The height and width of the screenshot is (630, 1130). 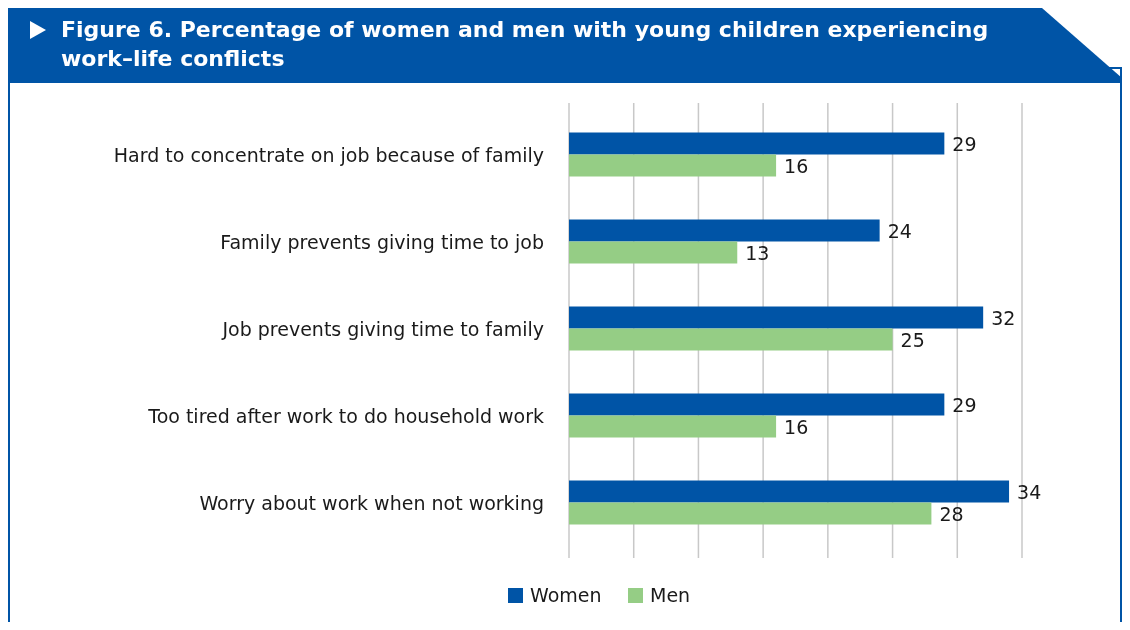 What do you see at coordinates (912, 339) in the screenshot?
I see `data-label: 25` at bounding box center [912, 339].